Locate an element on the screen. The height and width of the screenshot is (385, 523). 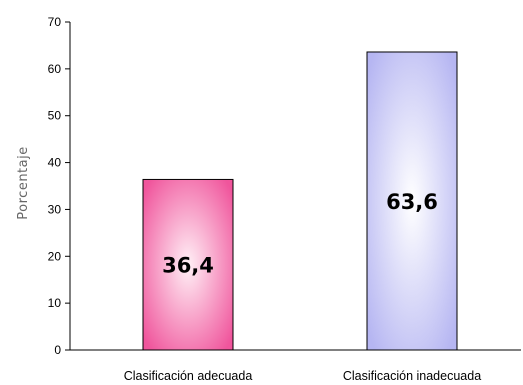
bar-value-label: 36,4 is located at coordinates (188, 266).